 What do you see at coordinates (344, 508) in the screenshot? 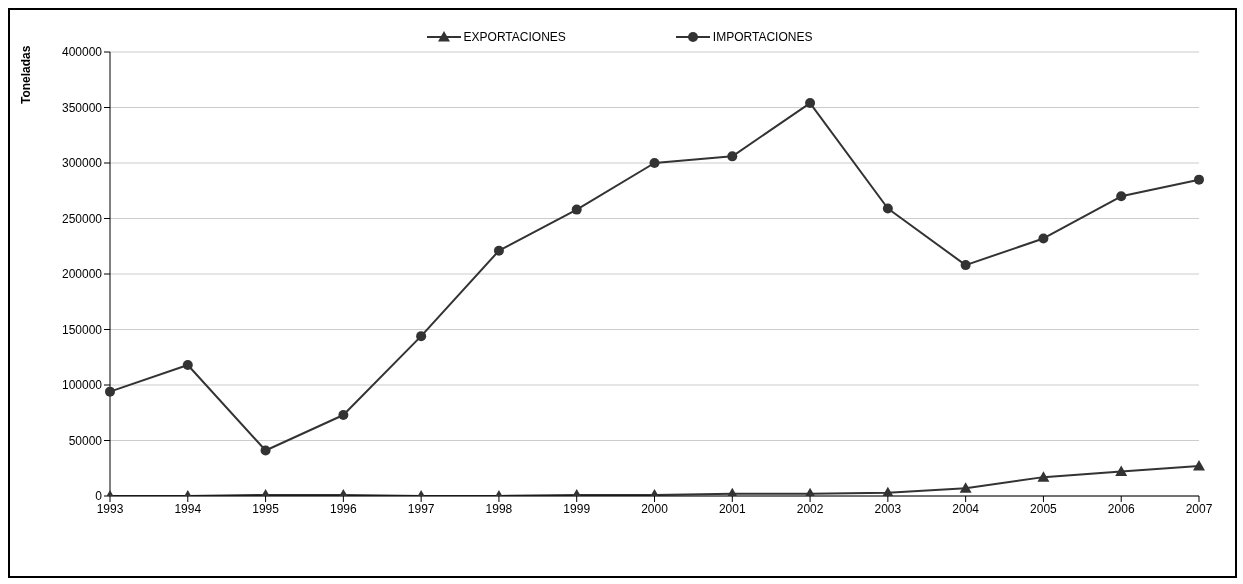
I see `x-tick-label: 1996` at bounding box center [344, 508].